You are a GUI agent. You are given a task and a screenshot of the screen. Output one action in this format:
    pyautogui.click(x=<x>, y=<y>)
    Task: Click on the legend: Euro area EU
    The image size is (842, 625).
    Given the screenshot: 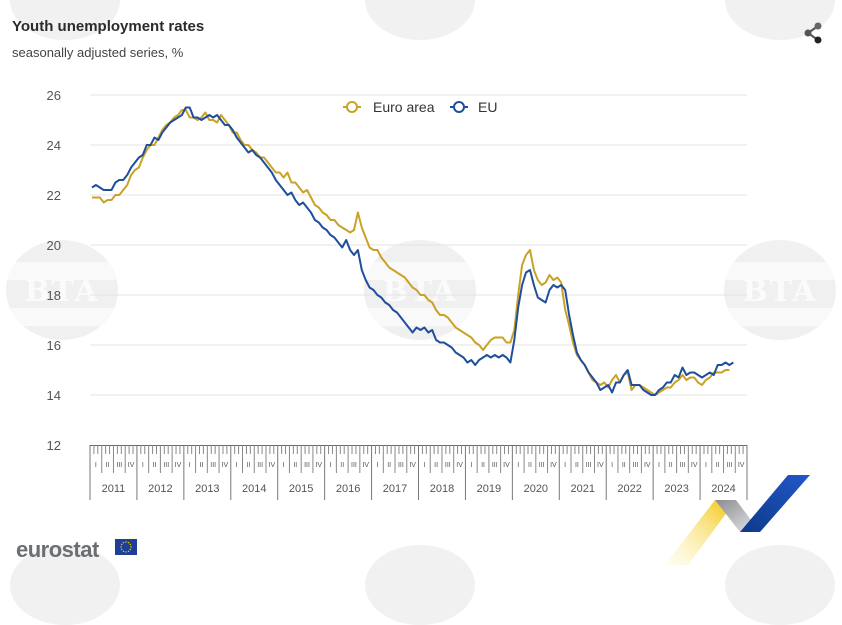 What is the action you would take?
    pyautogui.click(x=420, y=107)
    